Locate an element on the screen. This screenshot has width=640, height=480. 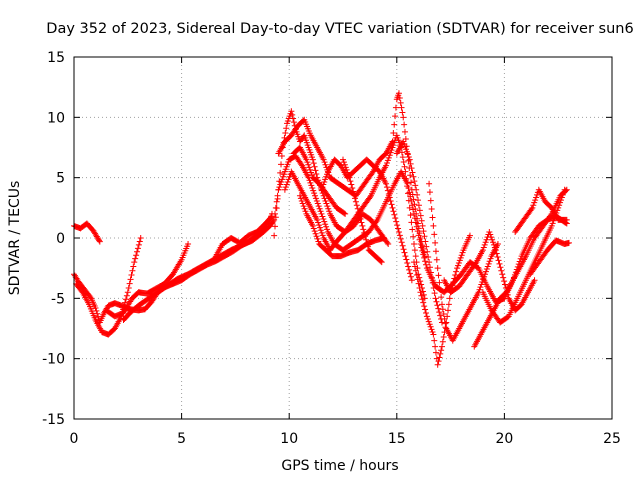
y-tick-label: 10 is located at coordinates (56, 118).